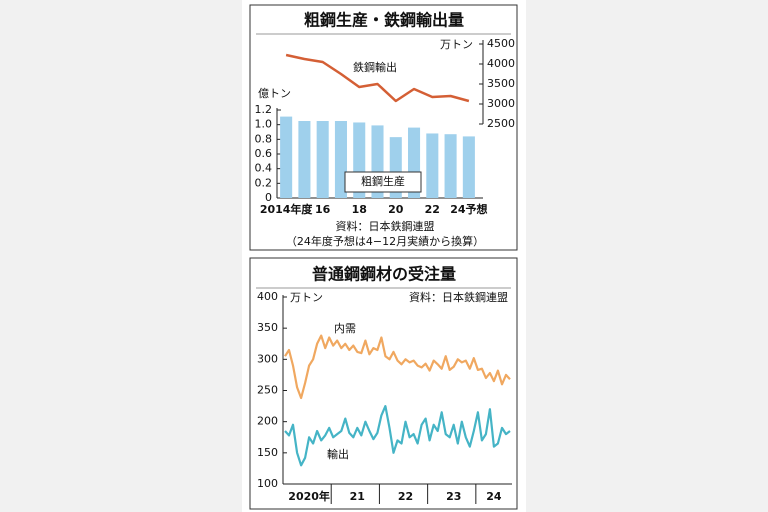 The image size is (768, 512). What do you see at coordinates (267, 327) in the screenshot?
I see `y-tick-label: 350` at bounding box center [267, 327].